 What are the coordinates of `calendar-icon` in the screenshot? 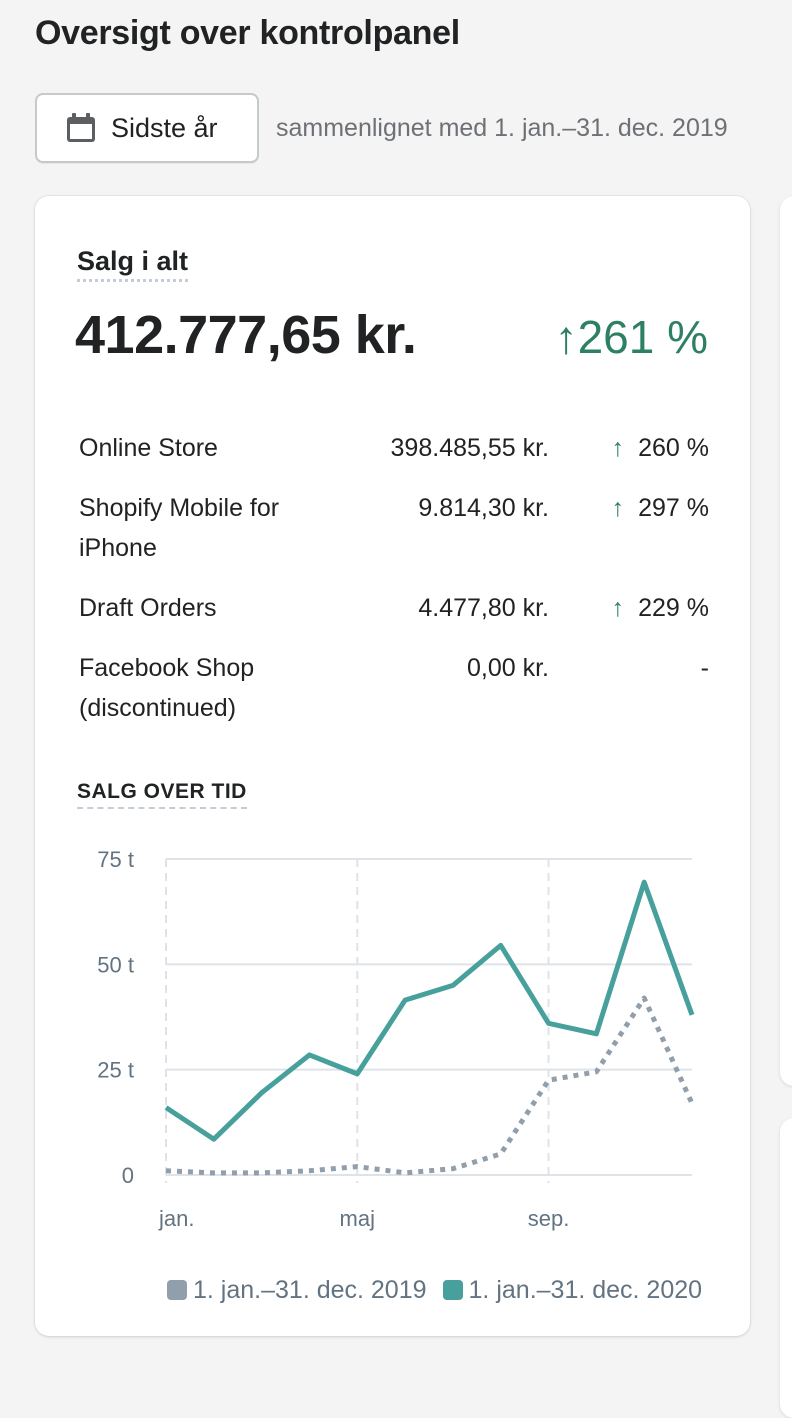 It's located at (81, 128).